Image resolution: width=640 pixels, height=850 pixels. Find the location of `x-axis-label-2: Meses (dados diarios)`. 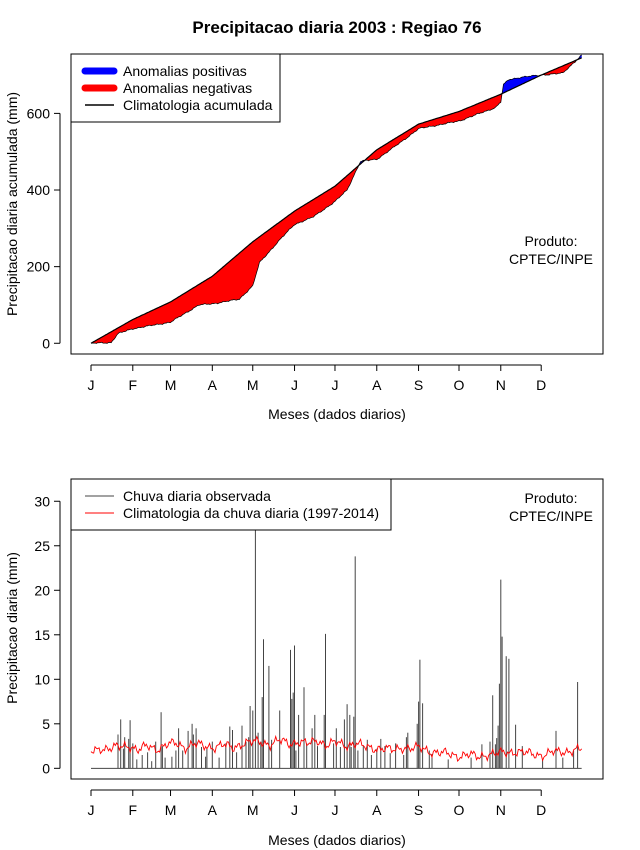

x-axis-label-2: Meses (dados diarios) is located at coordinates (337, 840).